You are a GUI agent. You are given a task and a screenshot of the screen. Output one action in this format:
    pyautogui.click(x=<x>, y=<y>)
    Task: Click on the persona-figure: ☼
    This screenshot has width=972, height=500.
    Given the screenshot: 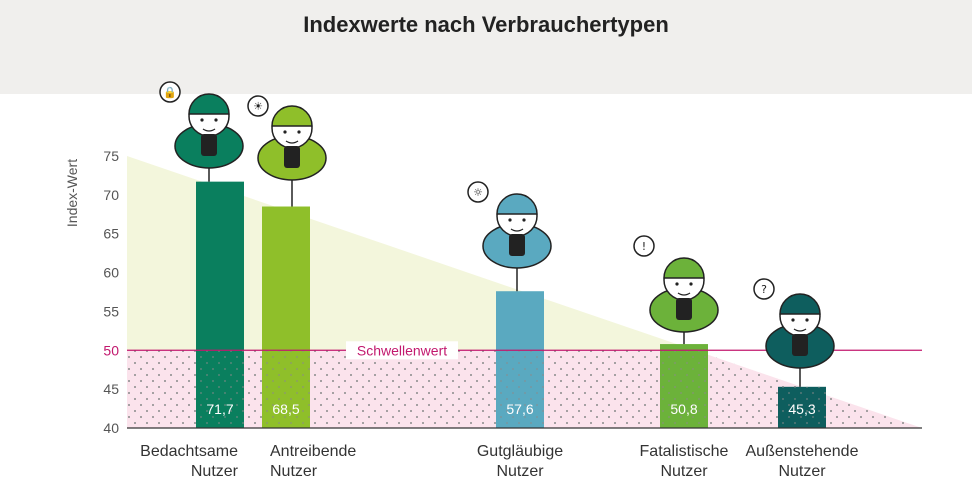 What is the action you would take?
    pyautogui.click(x=509, y=236)
    